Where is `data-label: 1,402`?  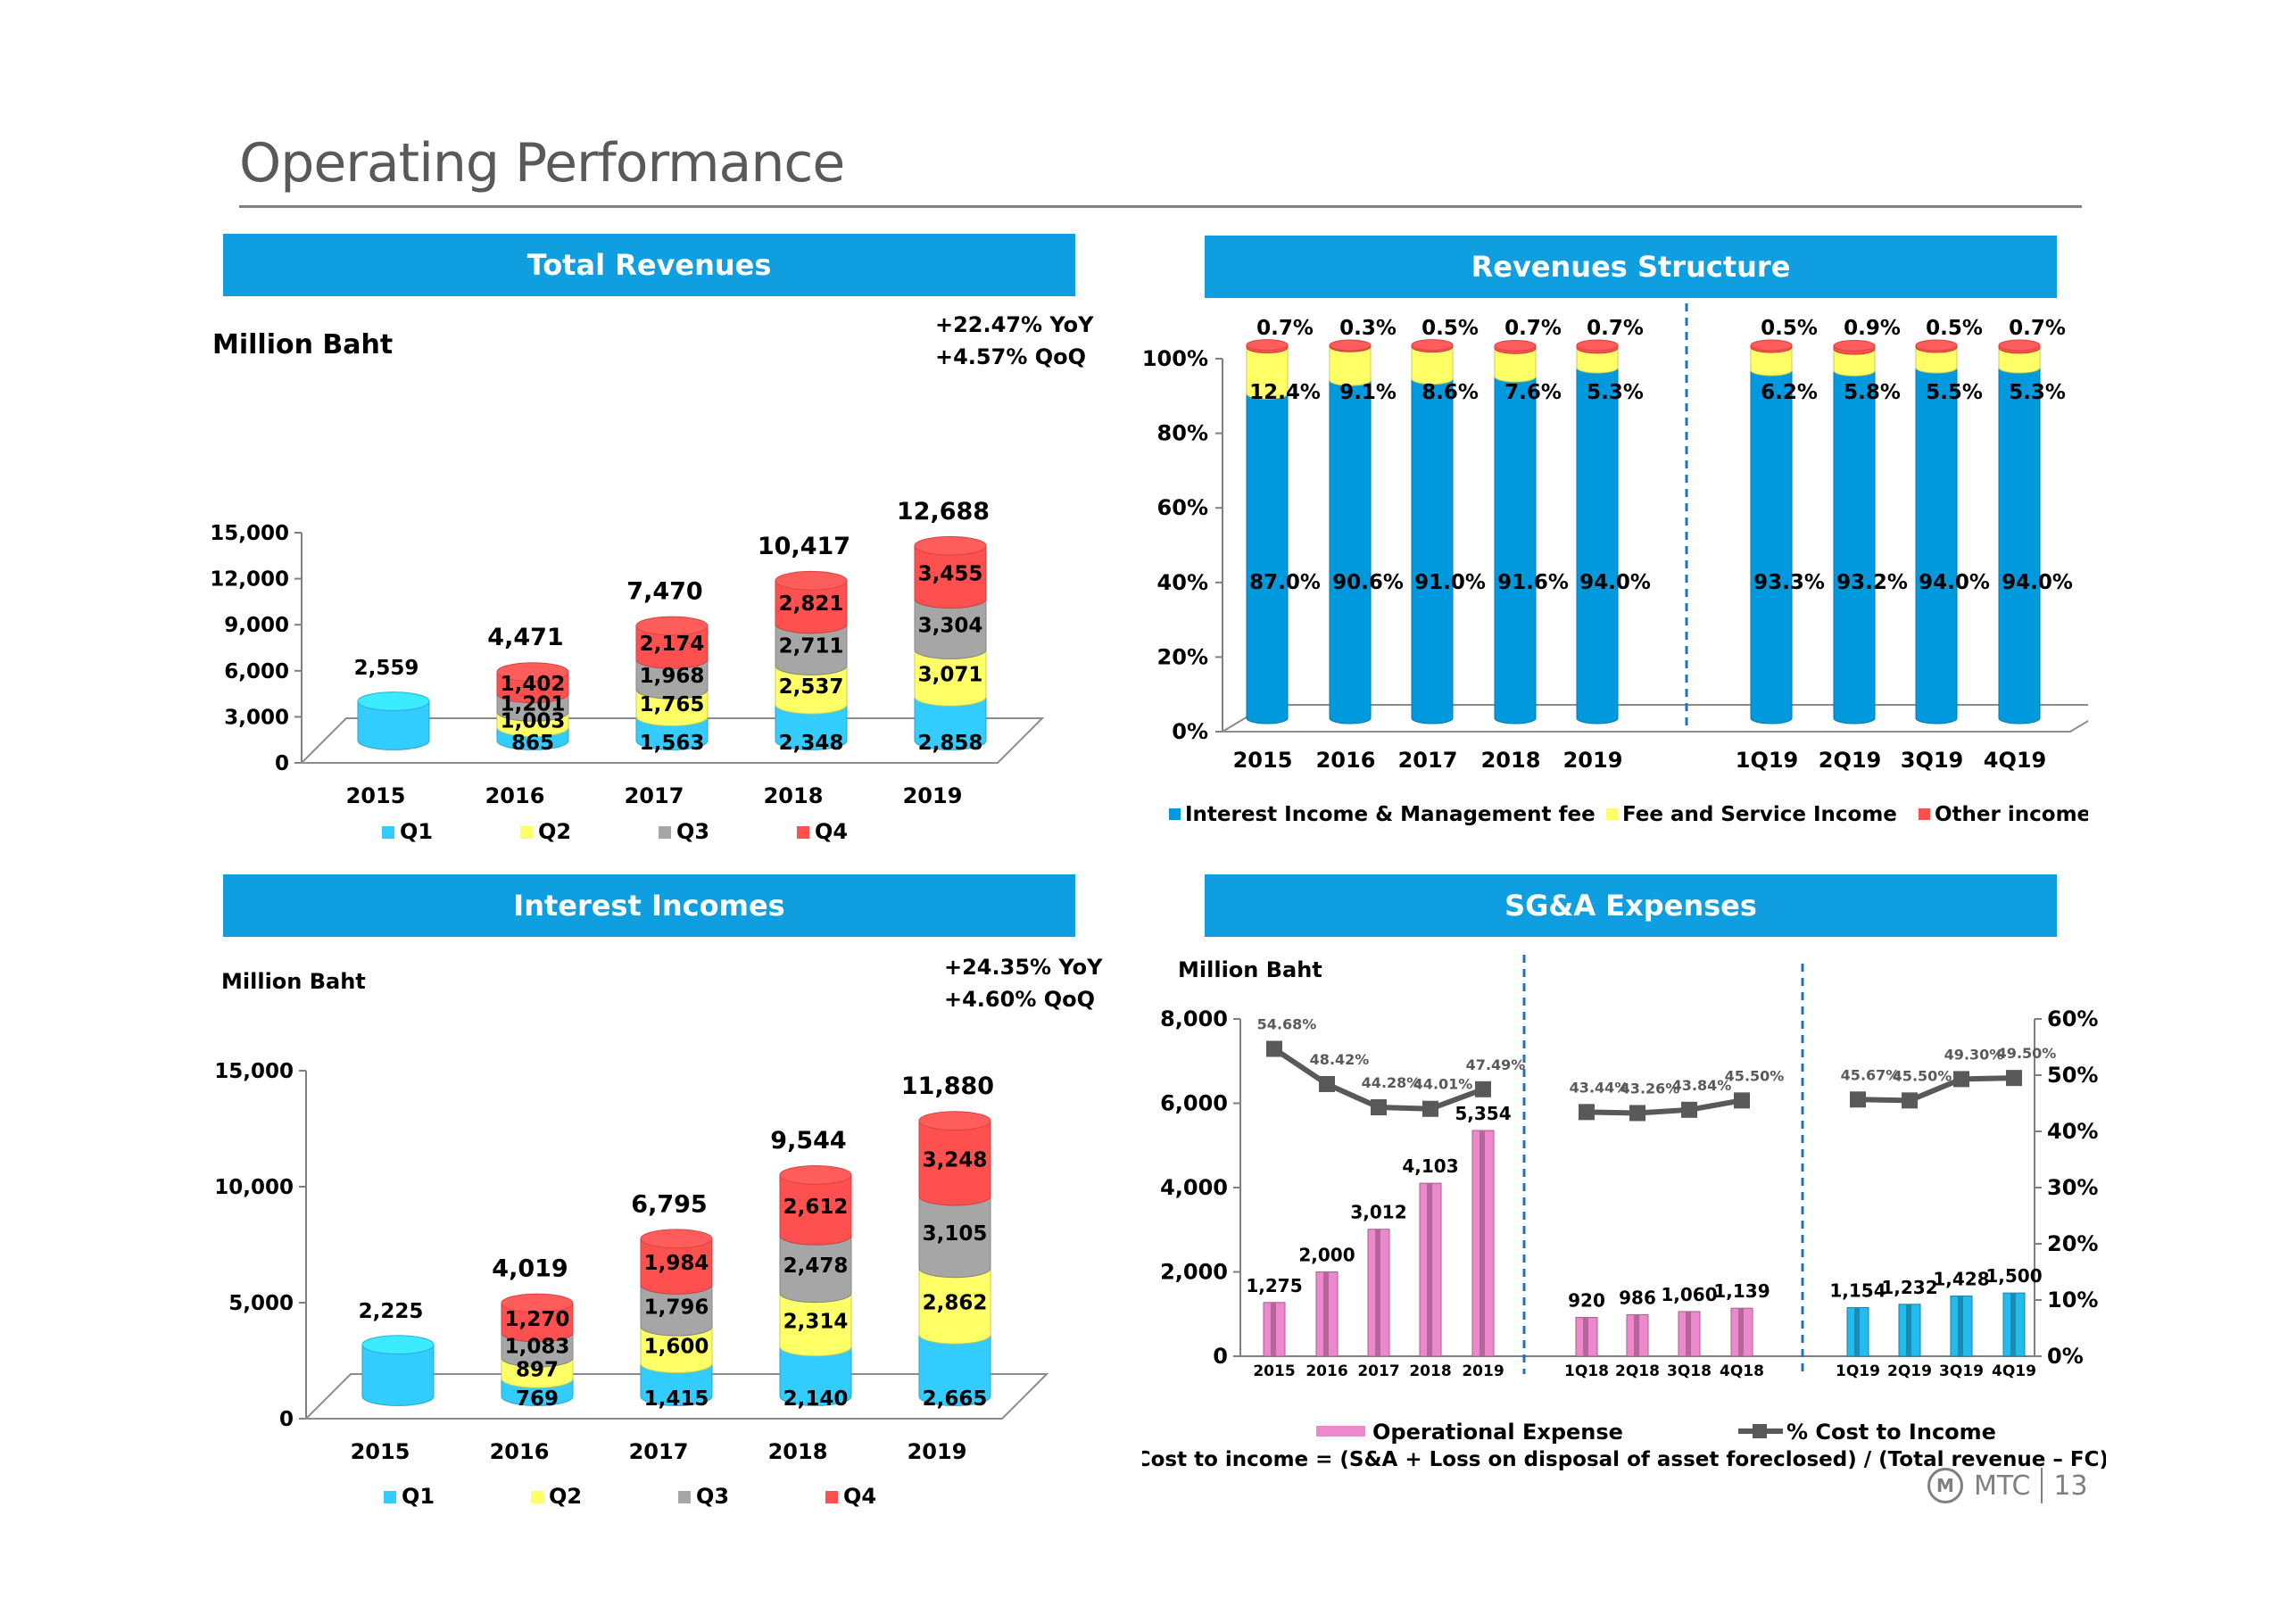 data-label: 1,402 is located at coordinates (533, 684).